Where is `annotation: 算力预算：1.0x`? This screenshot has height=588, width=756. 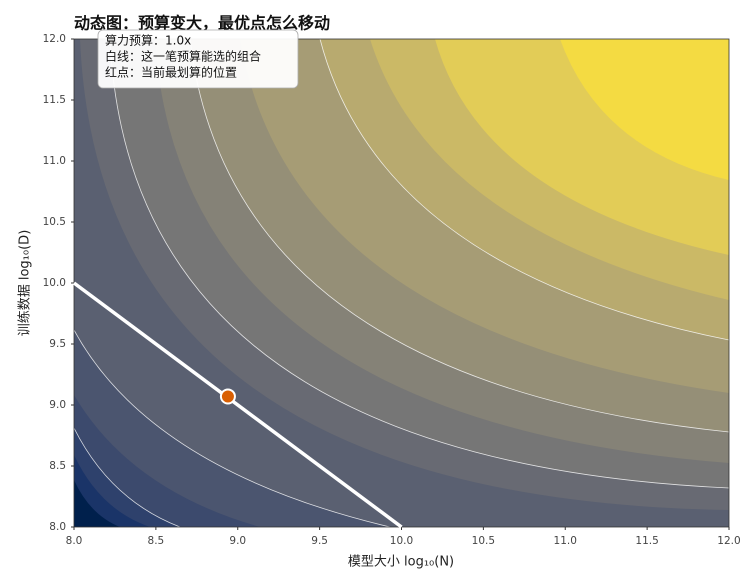 annotation: 算力预算：1.0x is located at coordinates (148, 40).